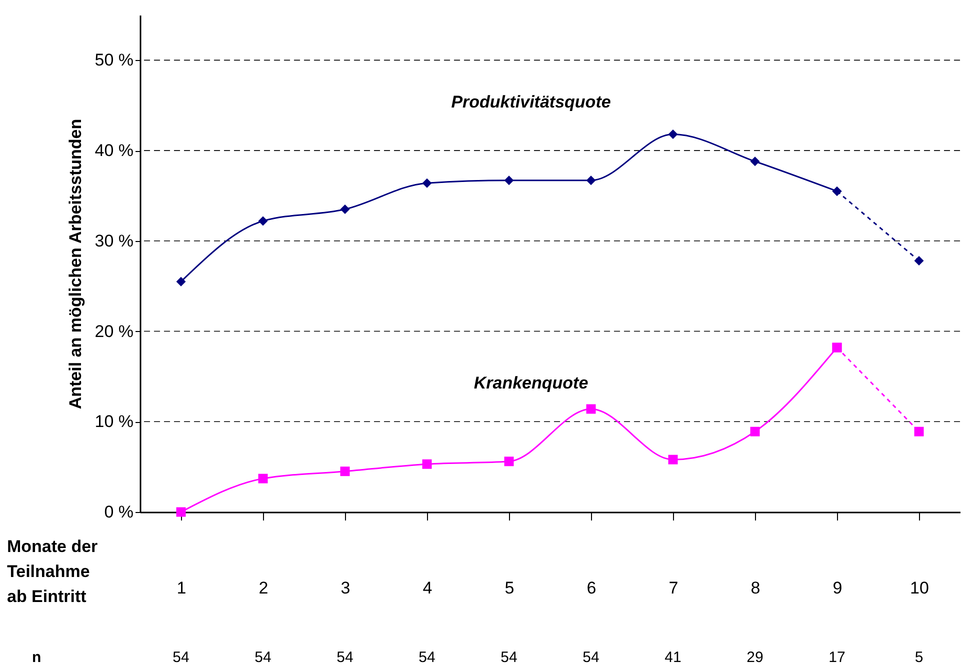 The height and width of the screenshot is (667, 964). Describe the element at coordinates (673, 657) in the screenshot. I see `text: 41` at that location.